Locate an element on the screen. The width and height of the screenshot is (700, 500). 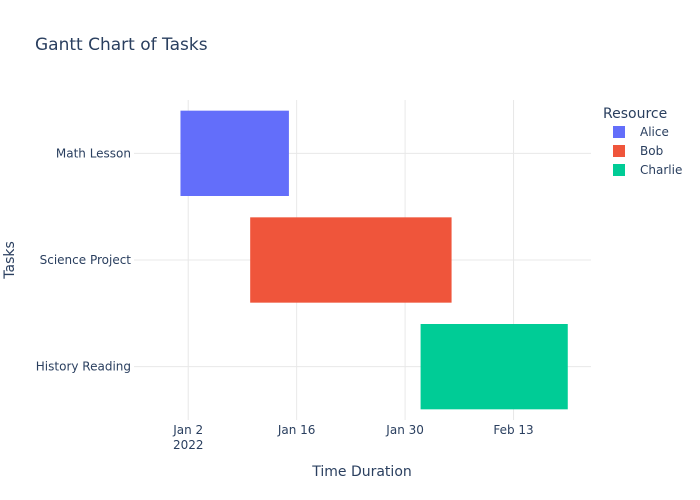
legend-title: Resource is located at coordinates (635, 114).